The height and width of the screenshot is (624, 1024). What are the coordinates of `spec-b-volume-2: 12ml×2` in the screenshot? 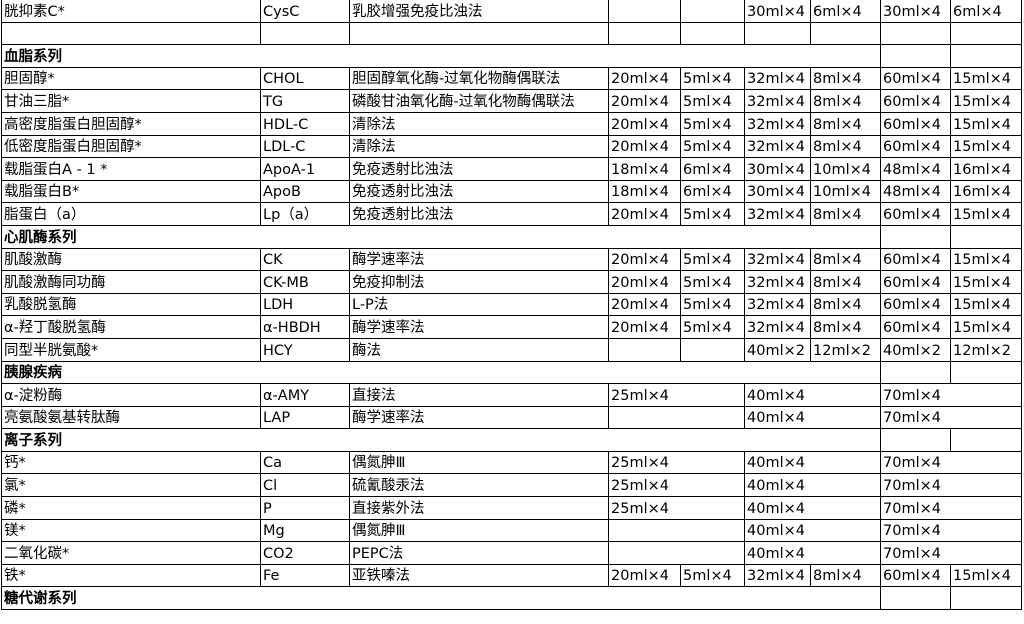 It's located at (845, 349).